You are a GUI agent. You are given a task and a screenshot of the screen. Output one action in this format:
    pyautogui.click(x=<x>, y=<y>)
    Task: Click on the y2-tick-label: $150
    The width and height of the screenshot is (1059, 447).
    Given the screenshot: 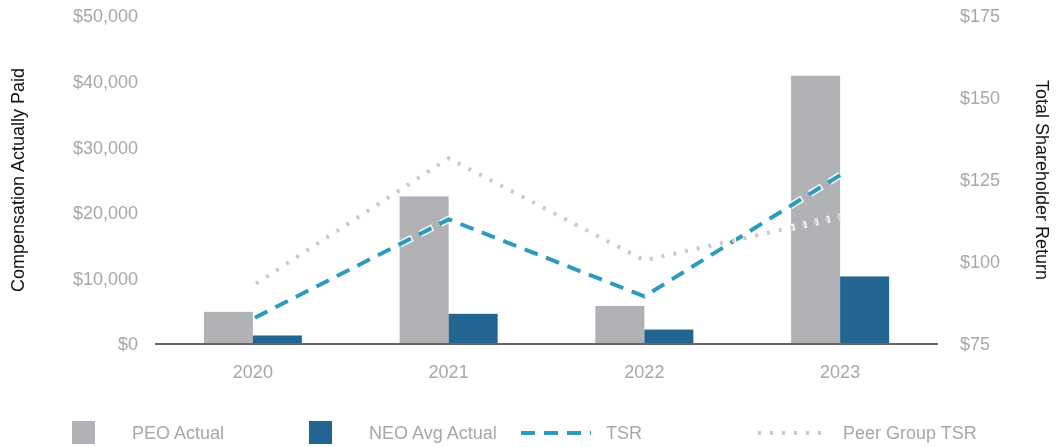 What is the action you would take?
    pyautogui.click(x=980, y=98)
    